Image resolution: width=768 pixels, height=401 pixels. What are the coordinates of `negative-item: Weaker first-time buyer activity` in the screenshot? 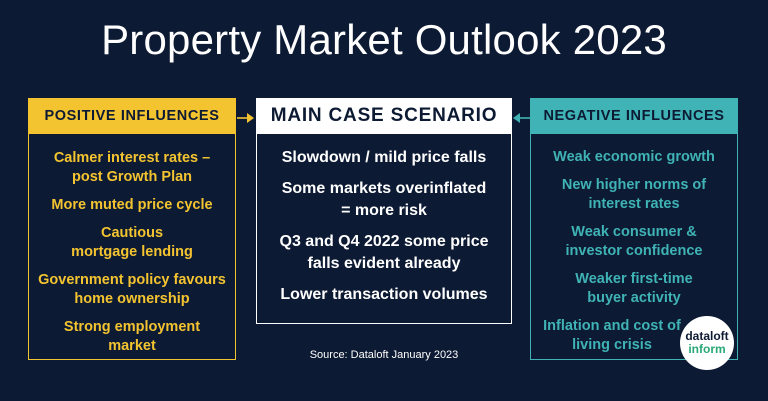 It's located at (634, 288).